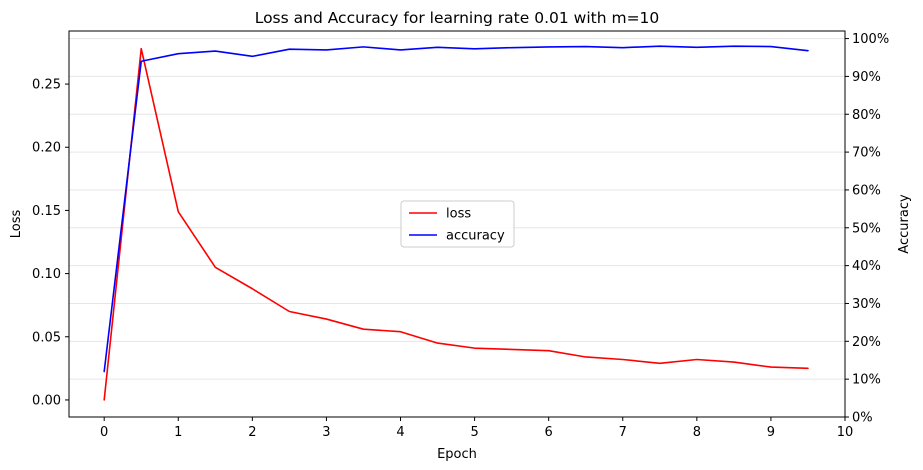 The width and height of the screenshot is (923, 470). I want to click on y-tick-label: 0.00, so click(46, 400).